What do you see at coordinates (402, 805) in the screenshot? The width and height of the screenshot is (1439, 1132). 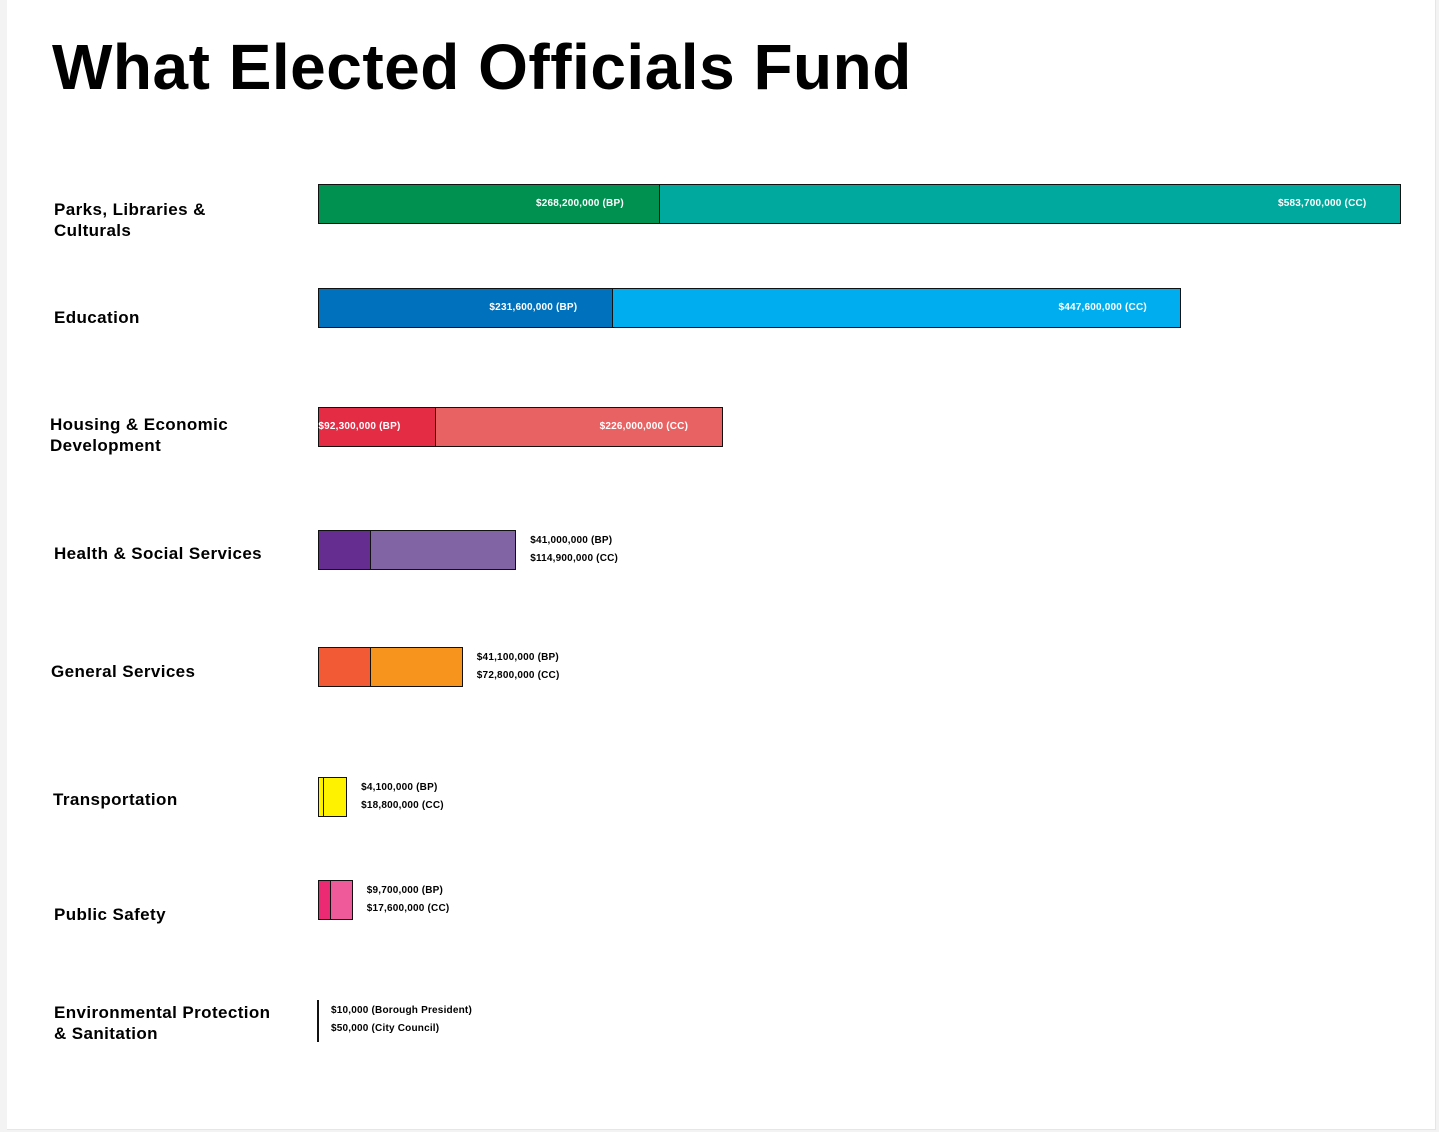 I see `value-label-cc: $18,800,000 (CC)` at bounding box center [402, 805].